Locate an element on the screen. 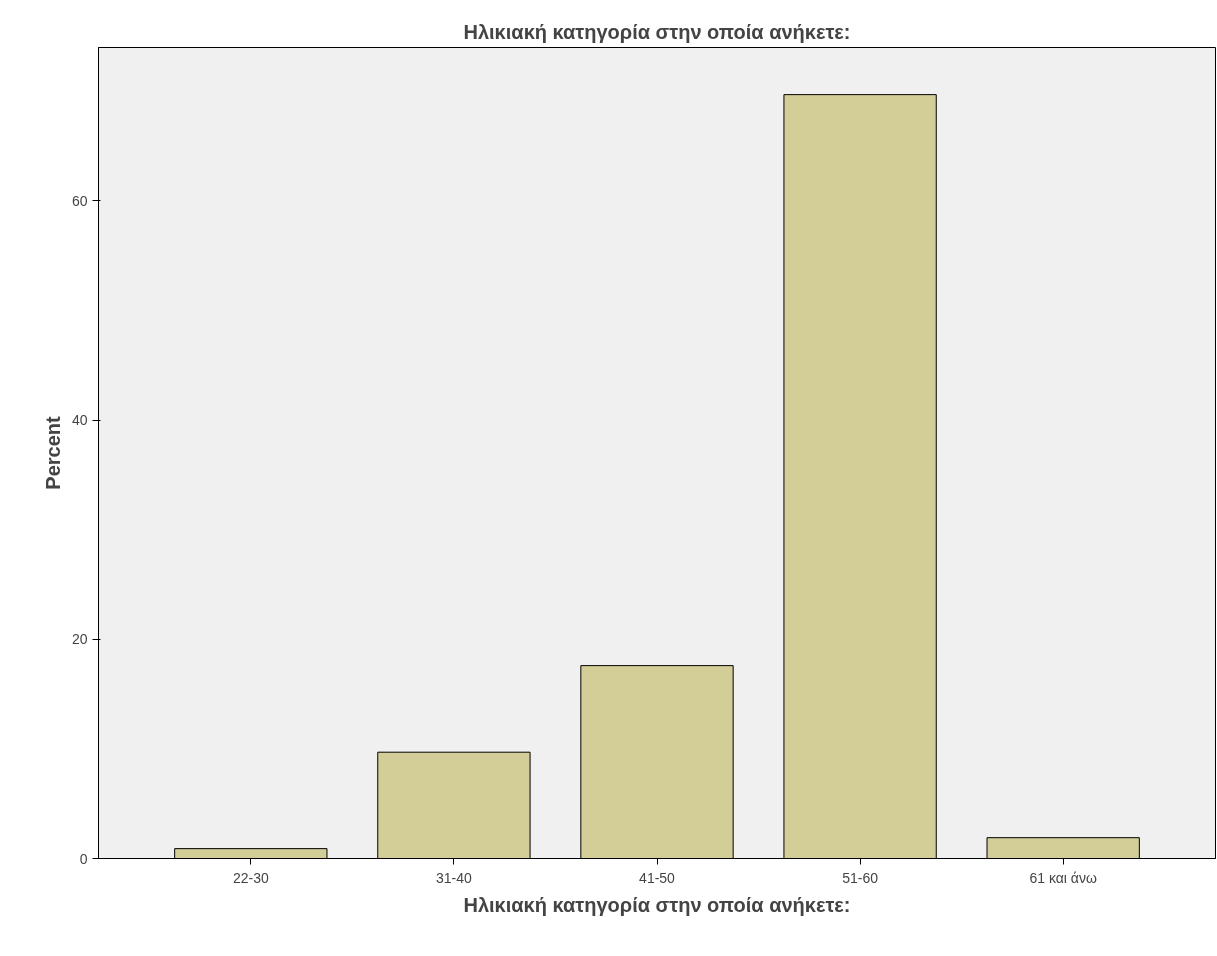 The width and height of the screenshot is (1217, 956). y-tick-label: 20 is located at coordinates (79, 639).